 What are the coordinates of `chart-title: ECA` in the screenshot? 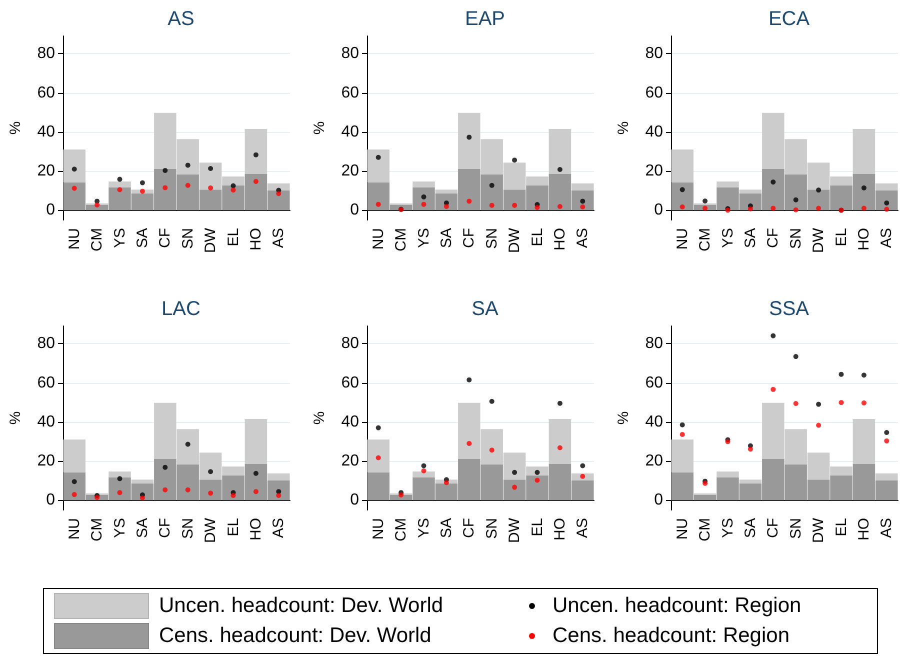 It's located at (789, 19).